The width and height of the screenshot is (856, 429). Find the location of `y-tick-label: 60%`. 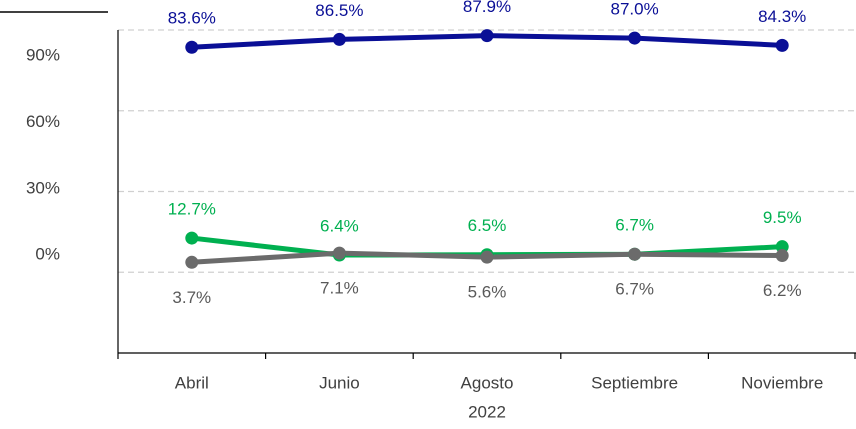

y-tick-label: 60% is located at coordinates (43, 121).